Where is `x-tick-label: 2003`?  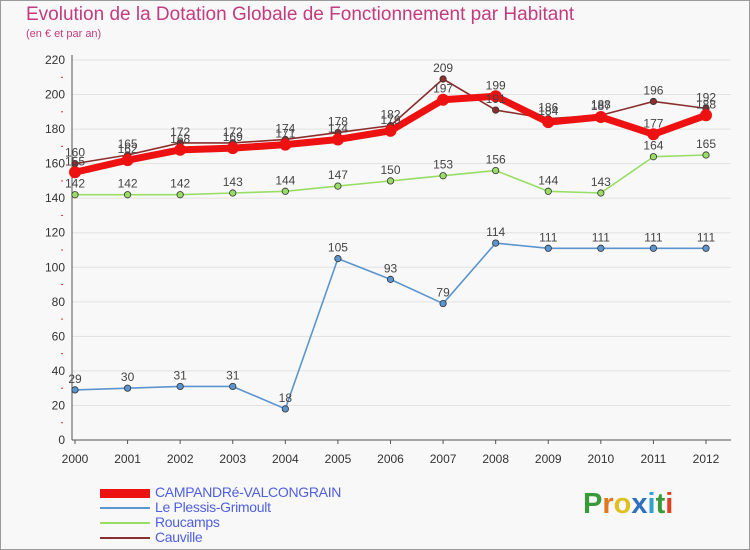 x-tick-label: 2003 is located at coordinates (232, 459).